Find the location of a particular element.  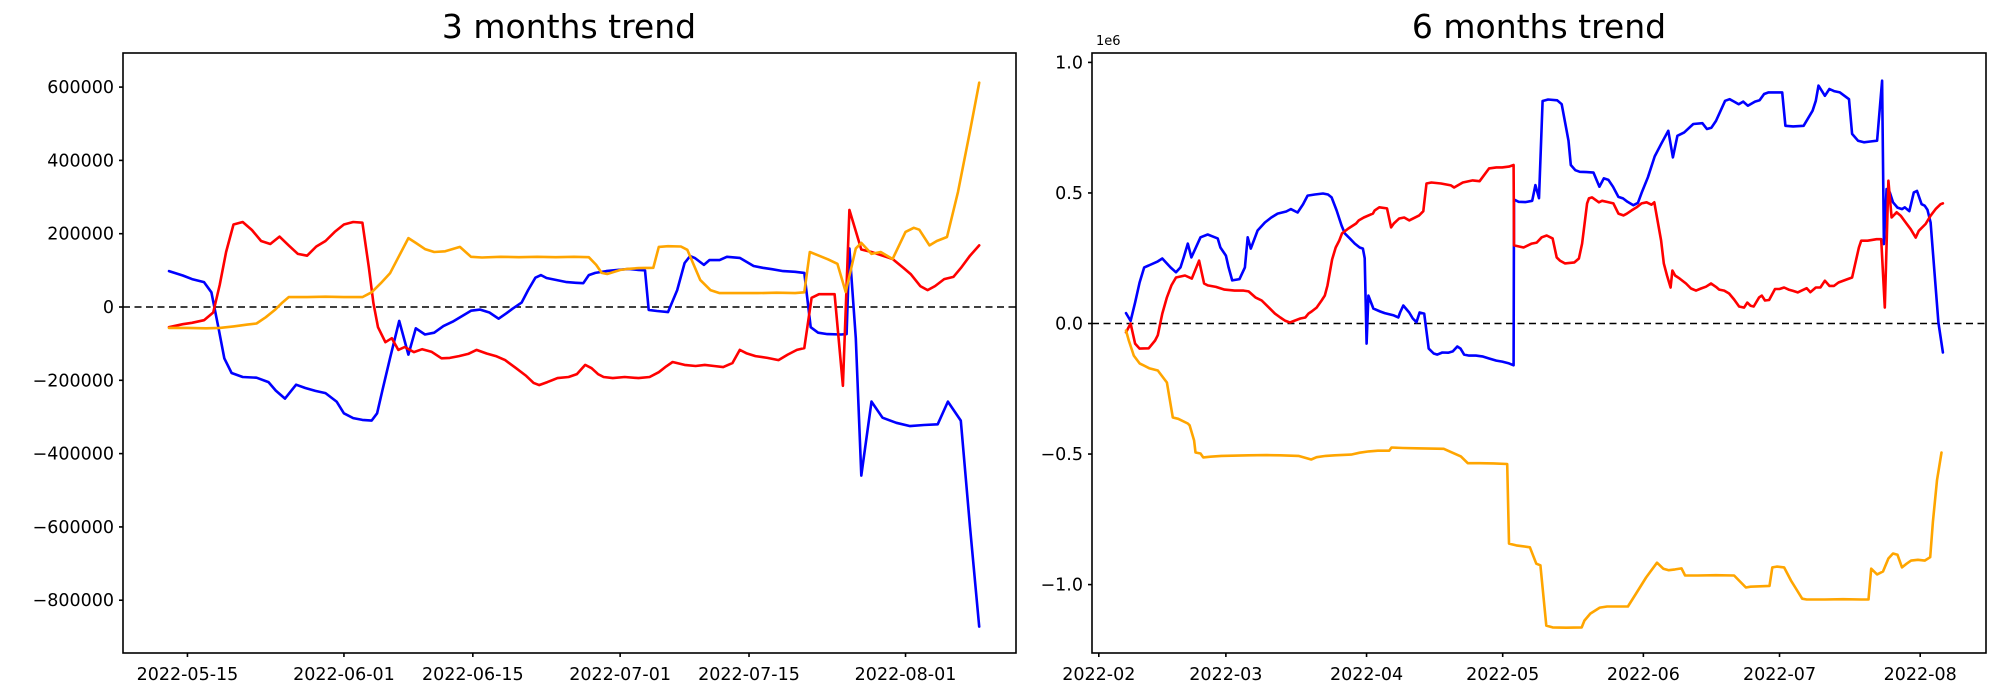

y-tick-label: 0 is located at coordinates (108, 308).